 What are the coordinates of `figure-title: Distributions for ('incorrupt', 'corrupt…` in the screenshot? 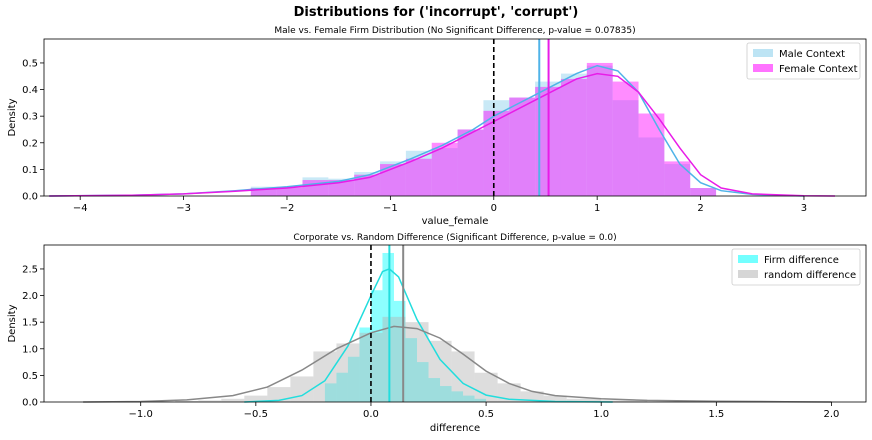 It's located at (436, 12).